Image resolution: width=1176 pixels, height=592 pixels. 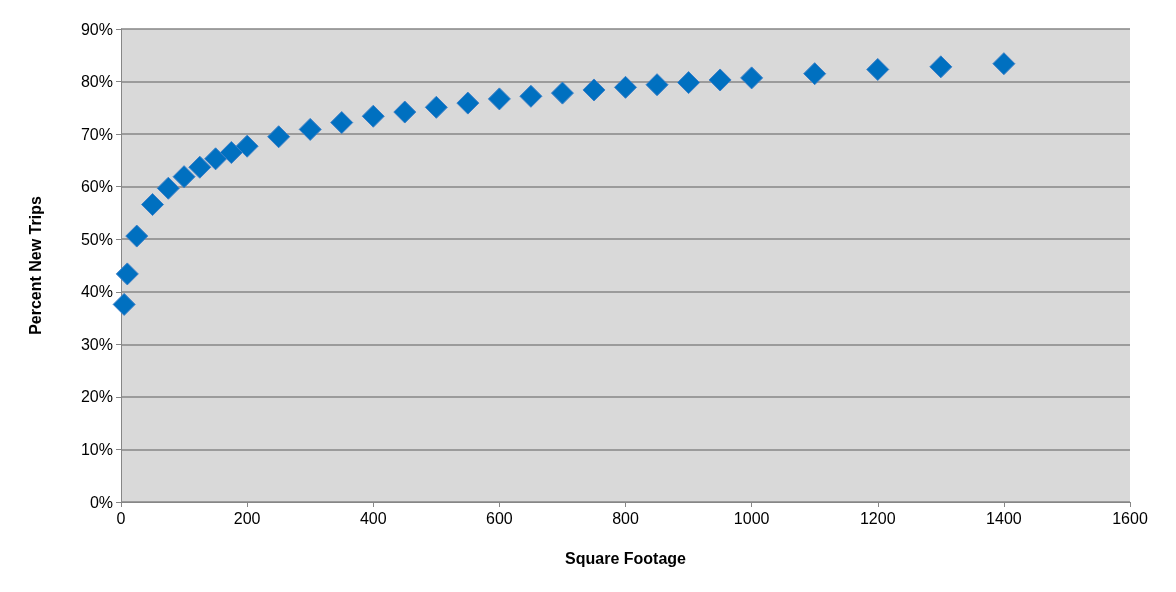 What do you see at coordinates (96, 397) in the screenshot?
I see `y-tick-label: 20%` at bounding box center [96, 397].